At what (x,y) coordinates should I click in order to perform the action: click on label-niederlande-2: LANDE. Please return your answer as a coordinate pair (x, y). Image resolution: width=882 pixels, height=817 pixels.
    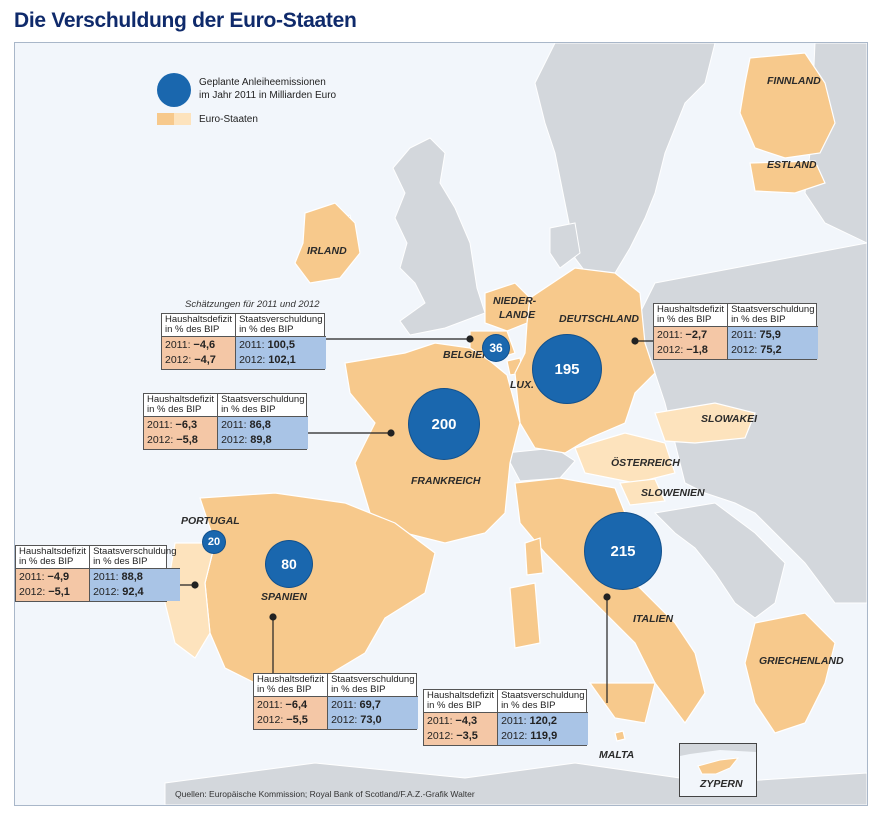
    Looking at the image, I should click on (517, 315).